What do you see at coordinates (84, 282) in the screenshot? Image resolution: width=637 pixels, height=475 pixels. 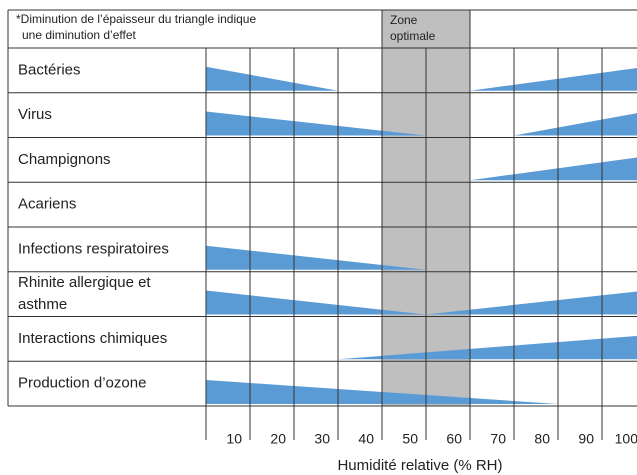 I see `row-label: Rhinite allergique et` at bounding box center [84, 282].